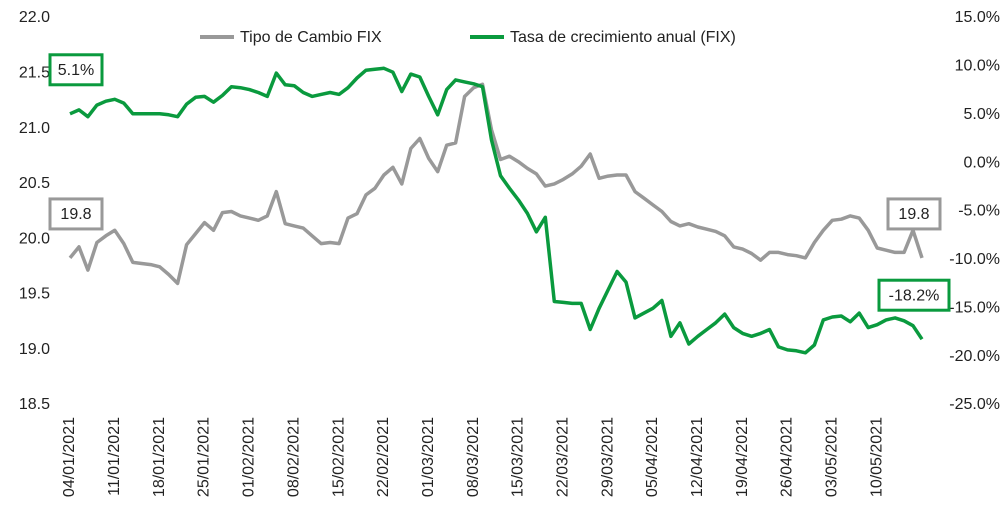 The height and width of the screenshot is (524, 1005). What do you see at coordinates (428, 457) in the screenshot?
I see `x-tick-label: 01/03/2021` at bounding box center [428, 457].